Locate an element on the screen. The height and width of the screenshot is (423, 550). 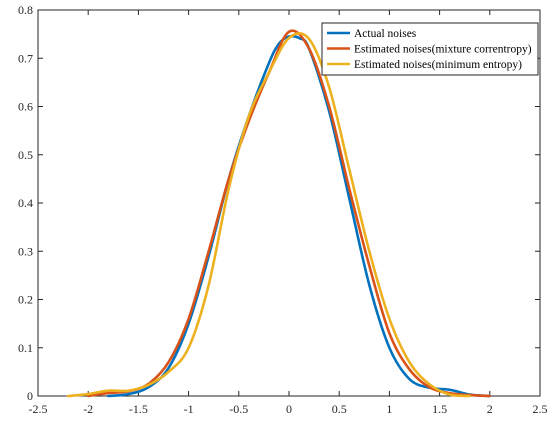
legend-label-1: Estimated noises(mixture correntropy) is located at coordinates (443, 50).